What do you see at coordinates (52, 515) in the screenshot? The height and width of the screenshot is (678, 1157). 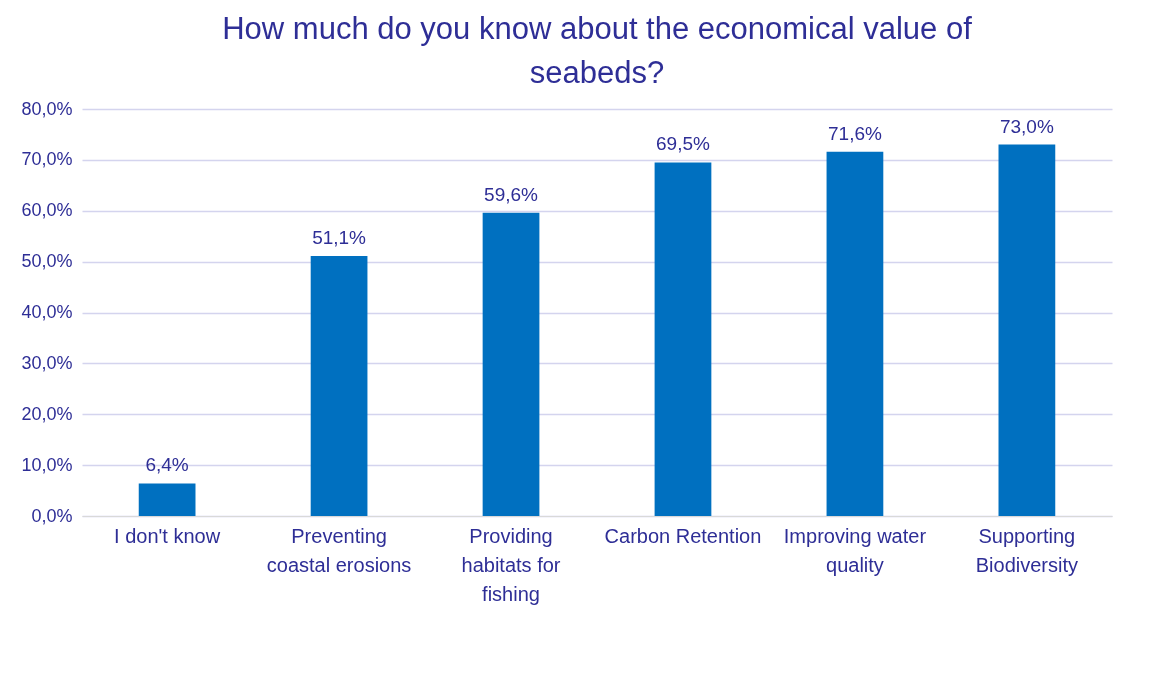 I see `y-tick-label: 0,0%` at bounding box center [52, 515].